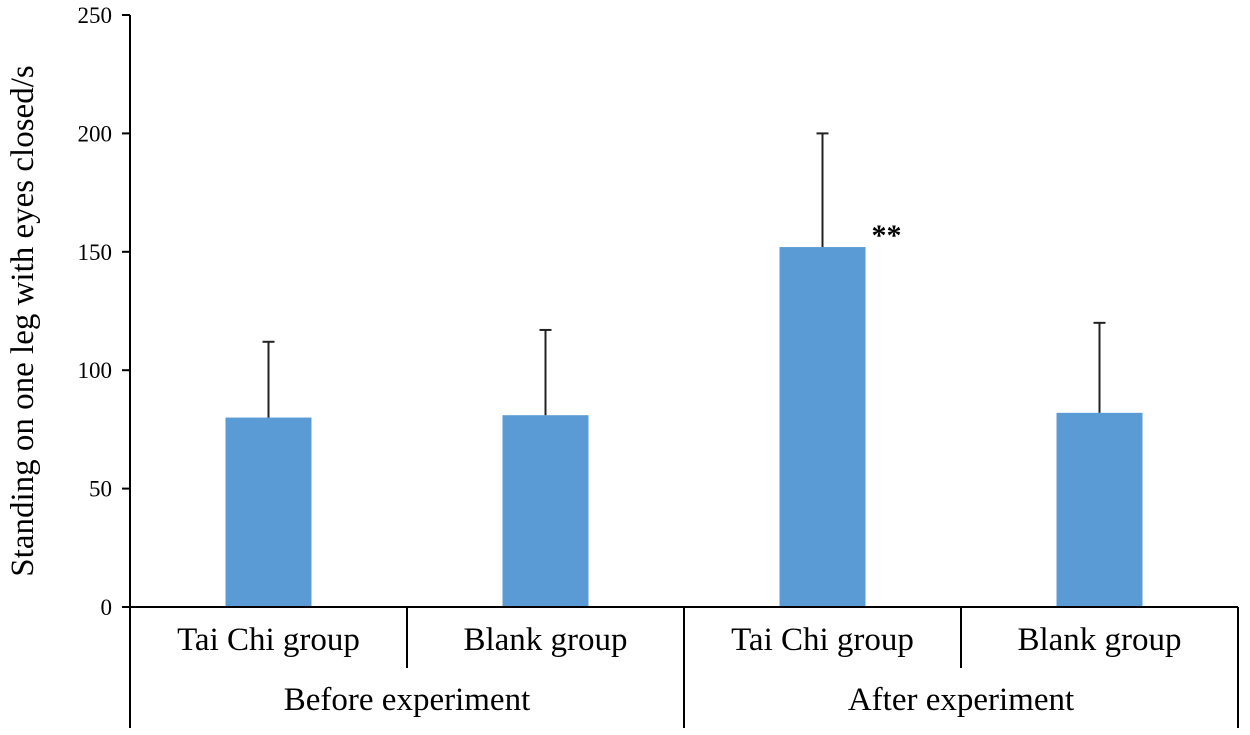 The image size is (1250, 735). Describe the element at coordinates (95, 15) in the screenshot. I see `y-tick-label: 250` at that location.